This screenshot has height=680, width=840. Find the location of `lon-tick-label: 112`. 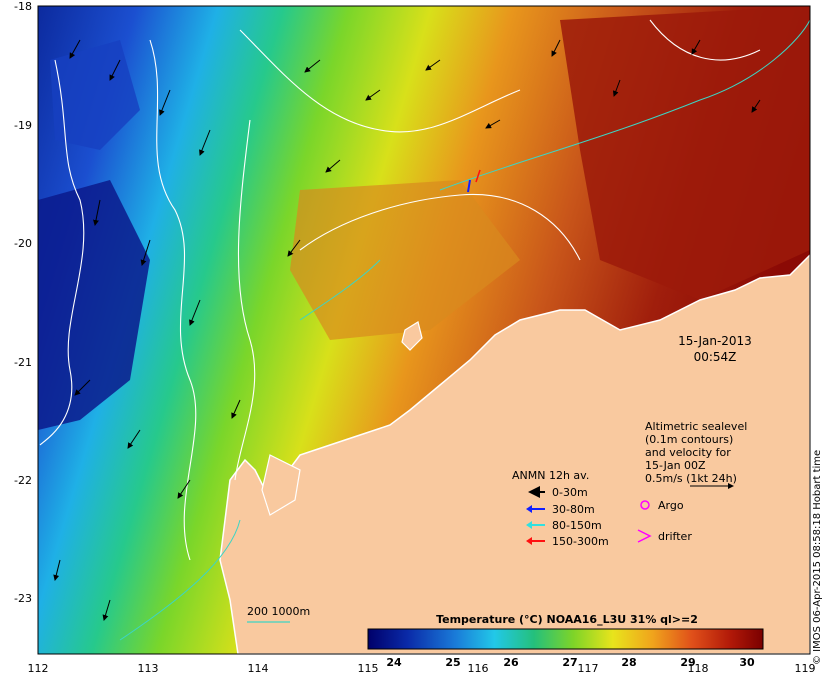

lon-tick-label: 112 is located at coordinates (38, 668).